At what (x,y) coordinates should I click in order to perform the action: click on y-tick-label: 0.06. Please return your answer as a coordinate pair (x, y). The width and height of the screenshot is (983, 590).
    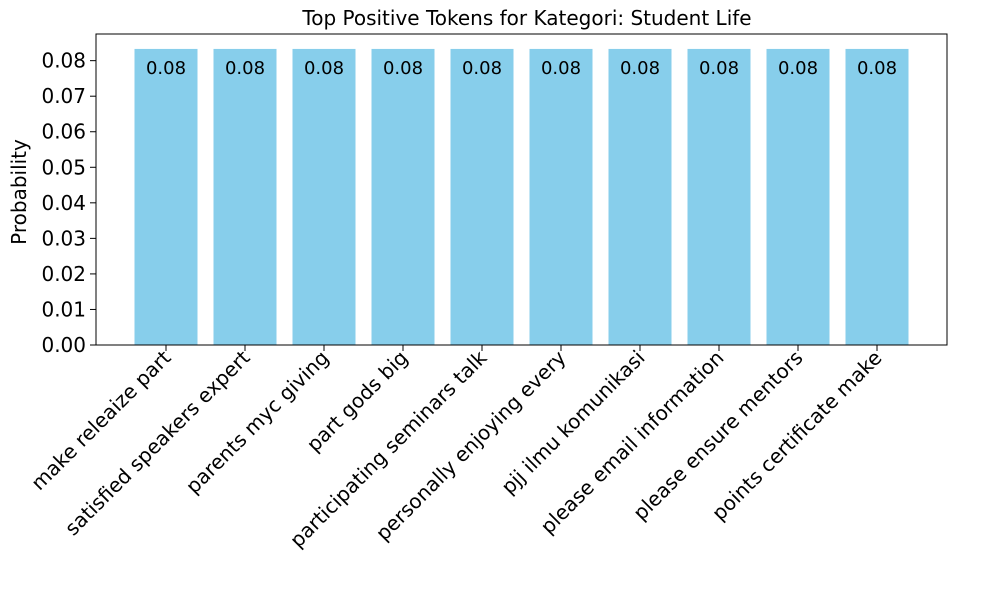
    Looking at the image, I should click on (63, 132).